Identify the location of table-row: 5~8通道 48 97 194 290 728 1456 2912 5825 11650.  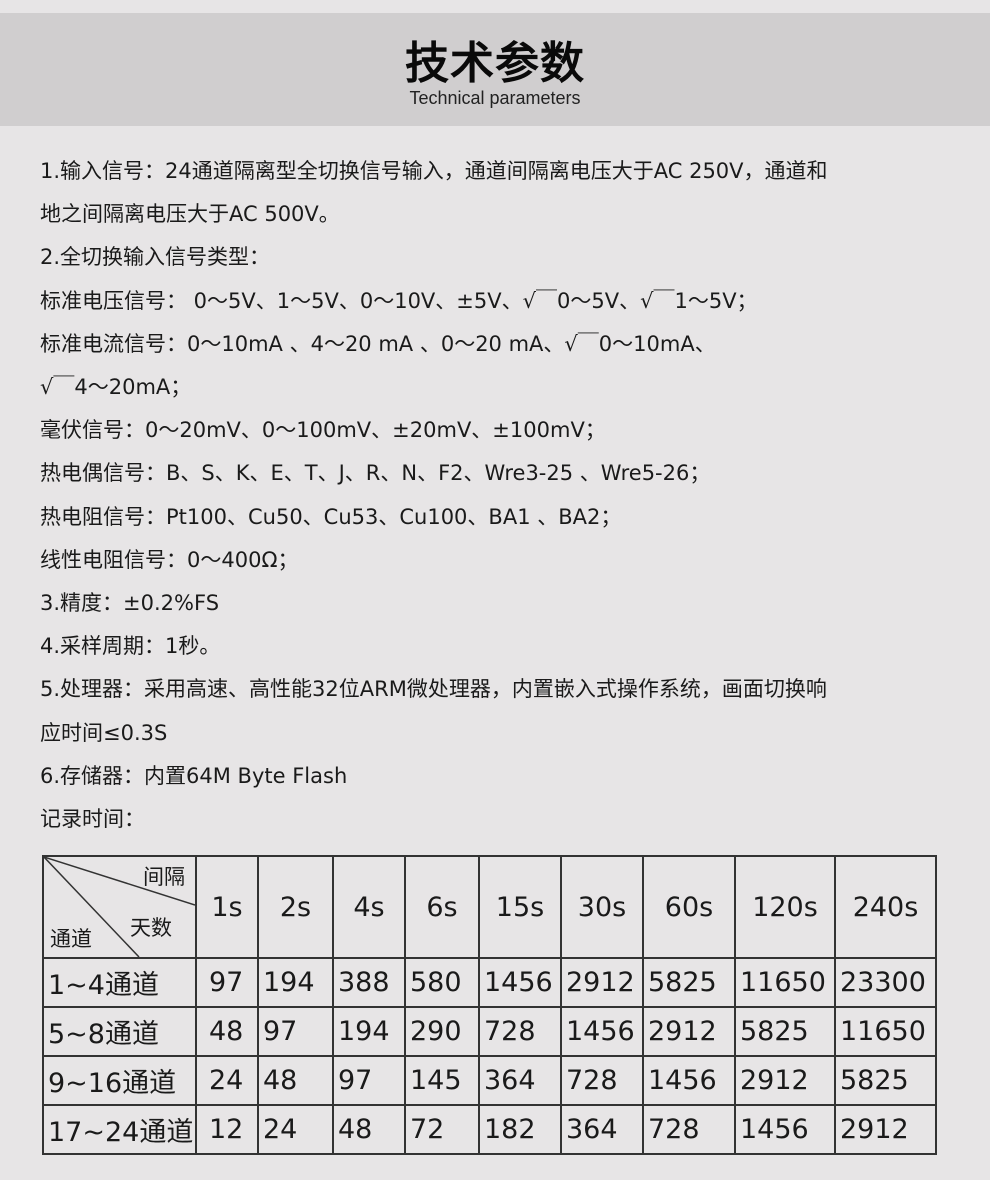
(489, 1031).